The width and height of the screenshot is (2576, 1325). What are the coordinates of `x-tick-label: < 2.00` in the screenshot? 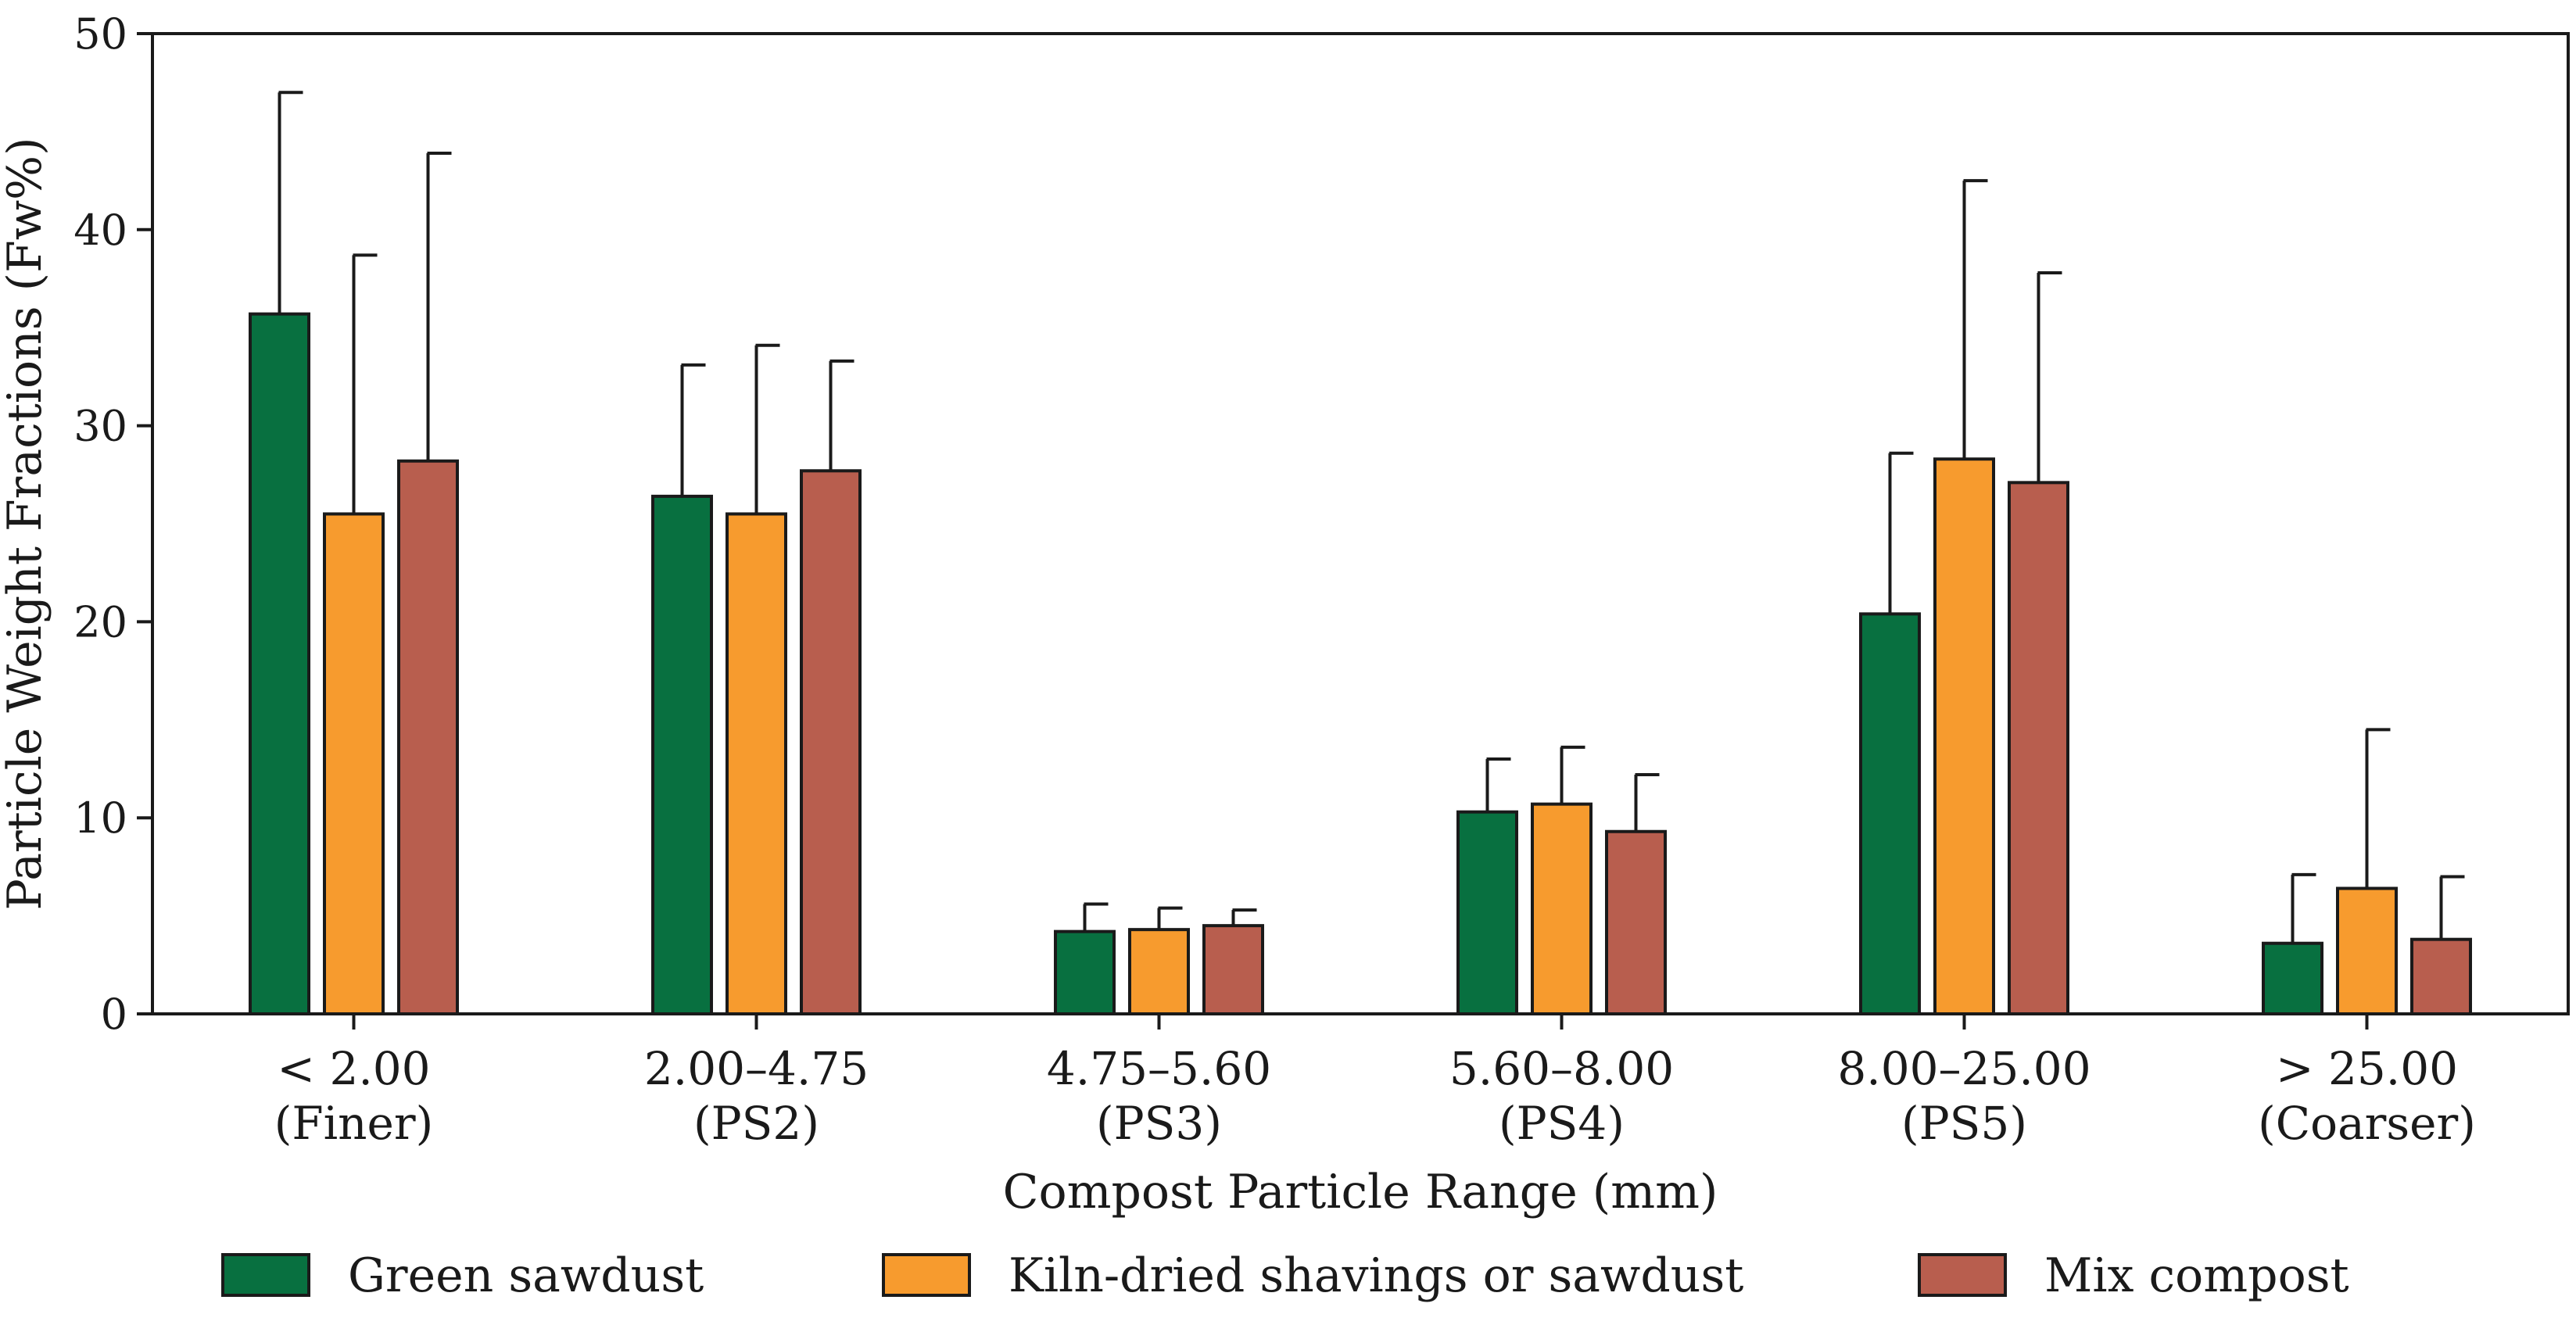 It's located at (353, 1068).